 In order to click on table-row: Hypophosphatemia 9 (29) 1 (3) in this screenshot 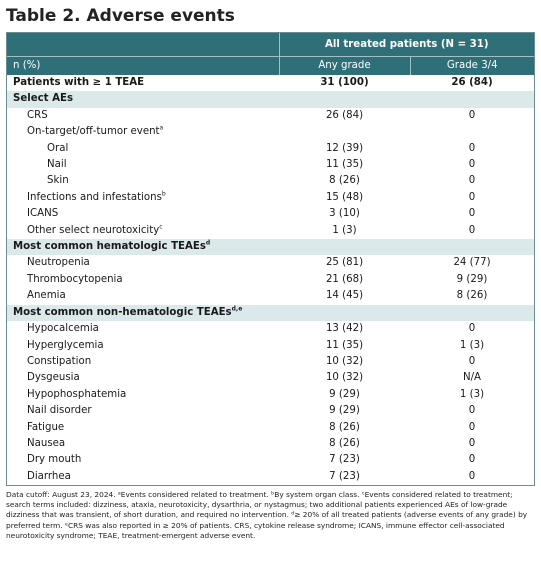, I will do `click(270, 395)`.